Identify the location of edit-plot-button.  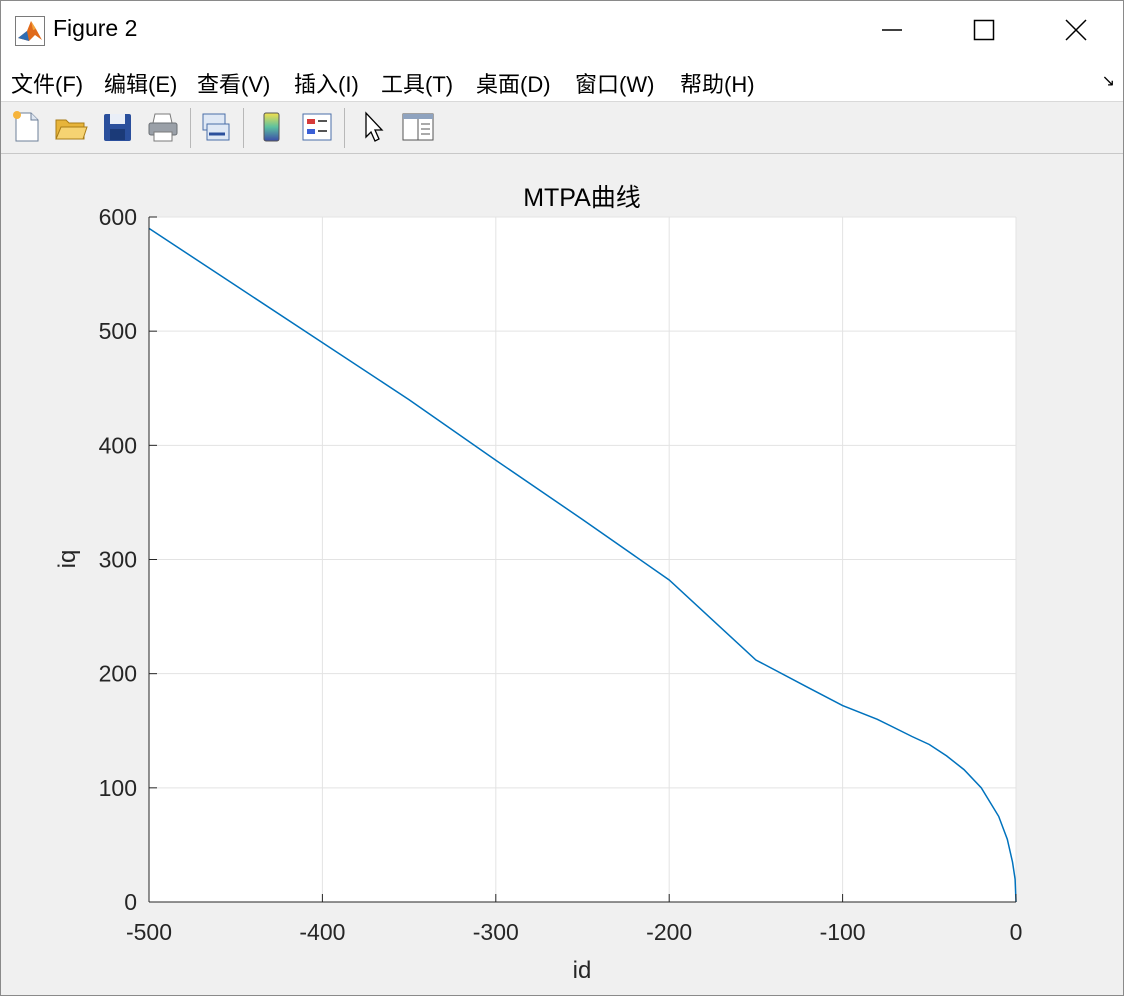
(374, 127).